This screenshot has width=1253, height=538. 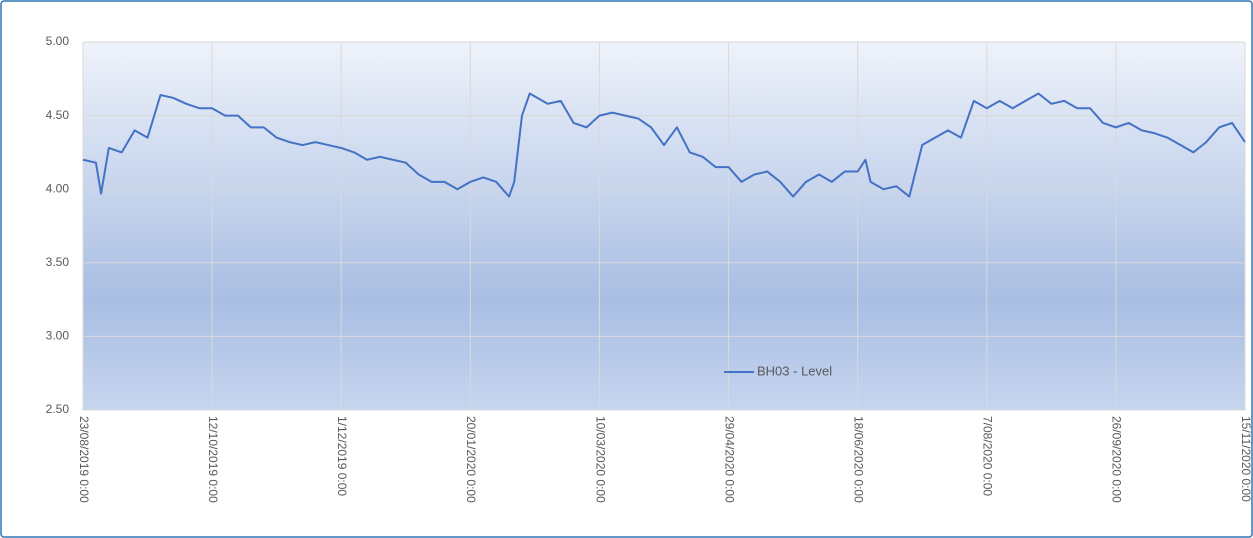 I want to click on x-tick-label: 26/09/2020 0:00, so click(x=1117, y=459).